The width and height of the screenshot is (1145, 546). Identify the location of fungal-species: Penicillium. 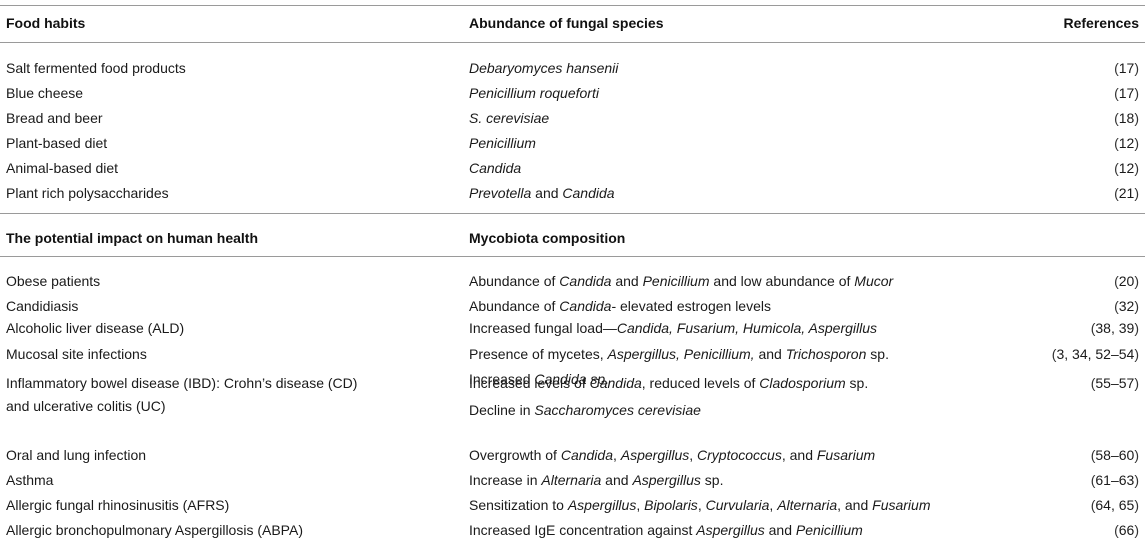
(502, 143).